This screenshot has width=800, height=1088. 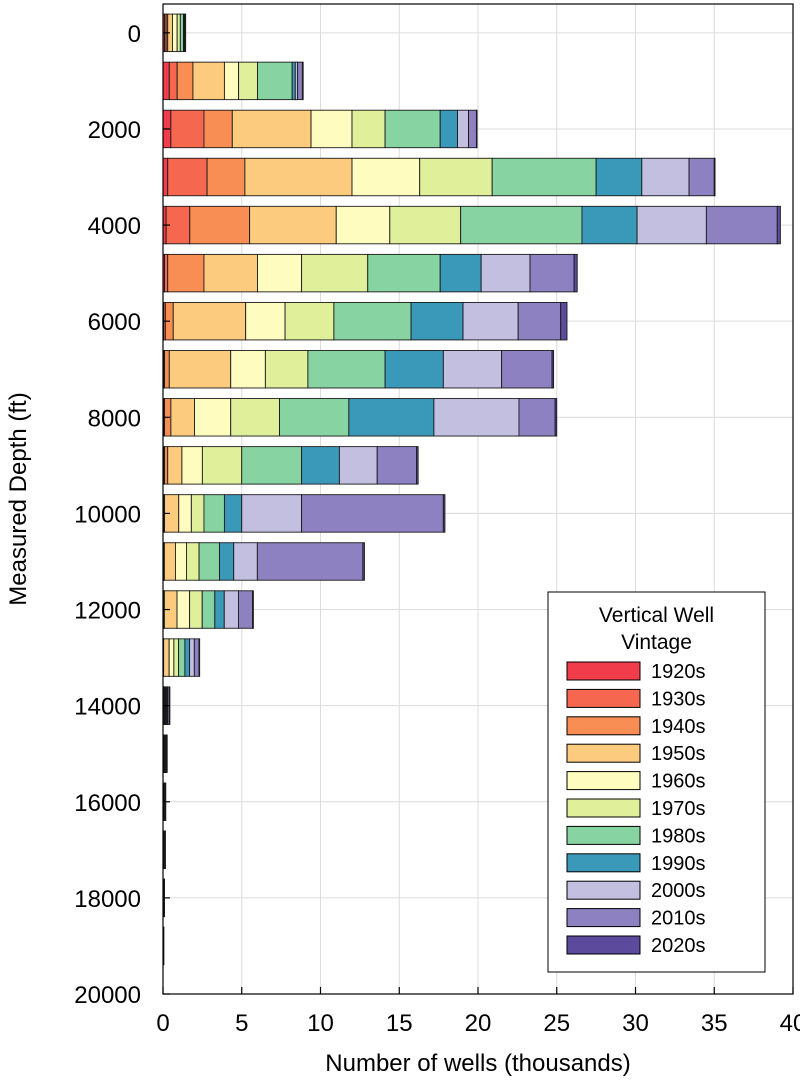 I want to click on legend-title-line: Vertical Well, so click(x=656, y=615).